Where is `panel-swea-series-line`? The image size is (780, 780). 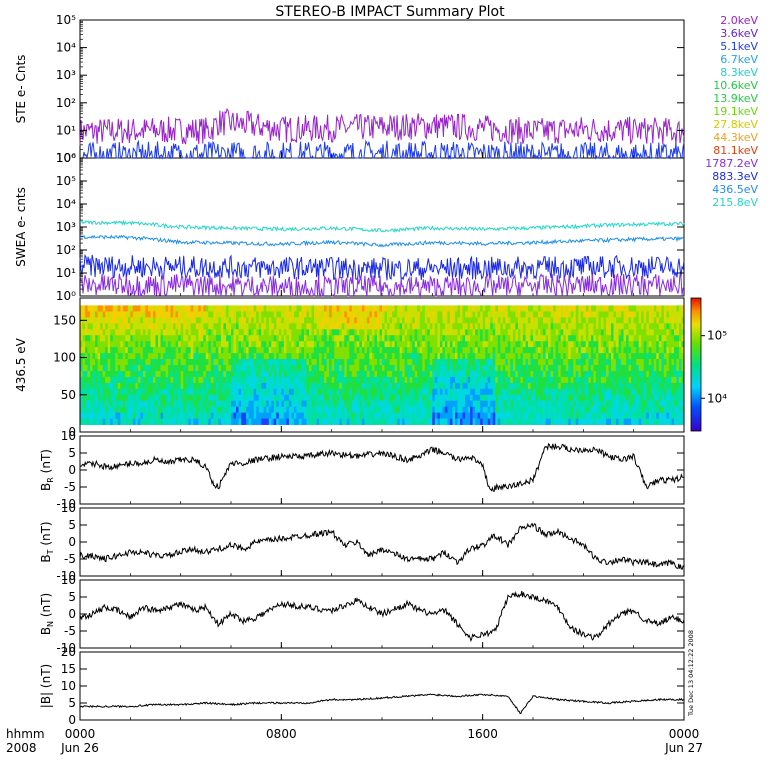 panel-swea-series-line is located at coordinates (382, 226).